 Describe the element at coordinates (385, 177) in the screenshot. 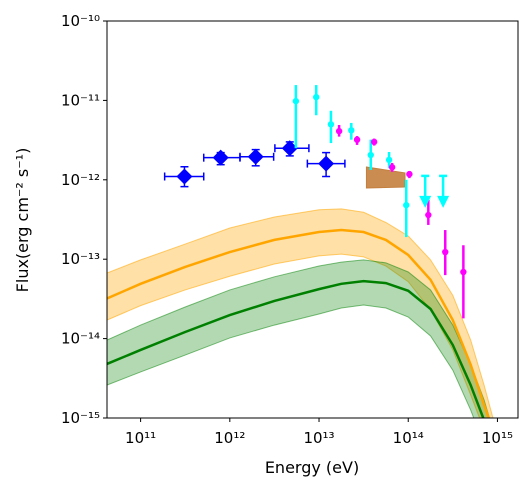

I see `confidence-band` at that location.